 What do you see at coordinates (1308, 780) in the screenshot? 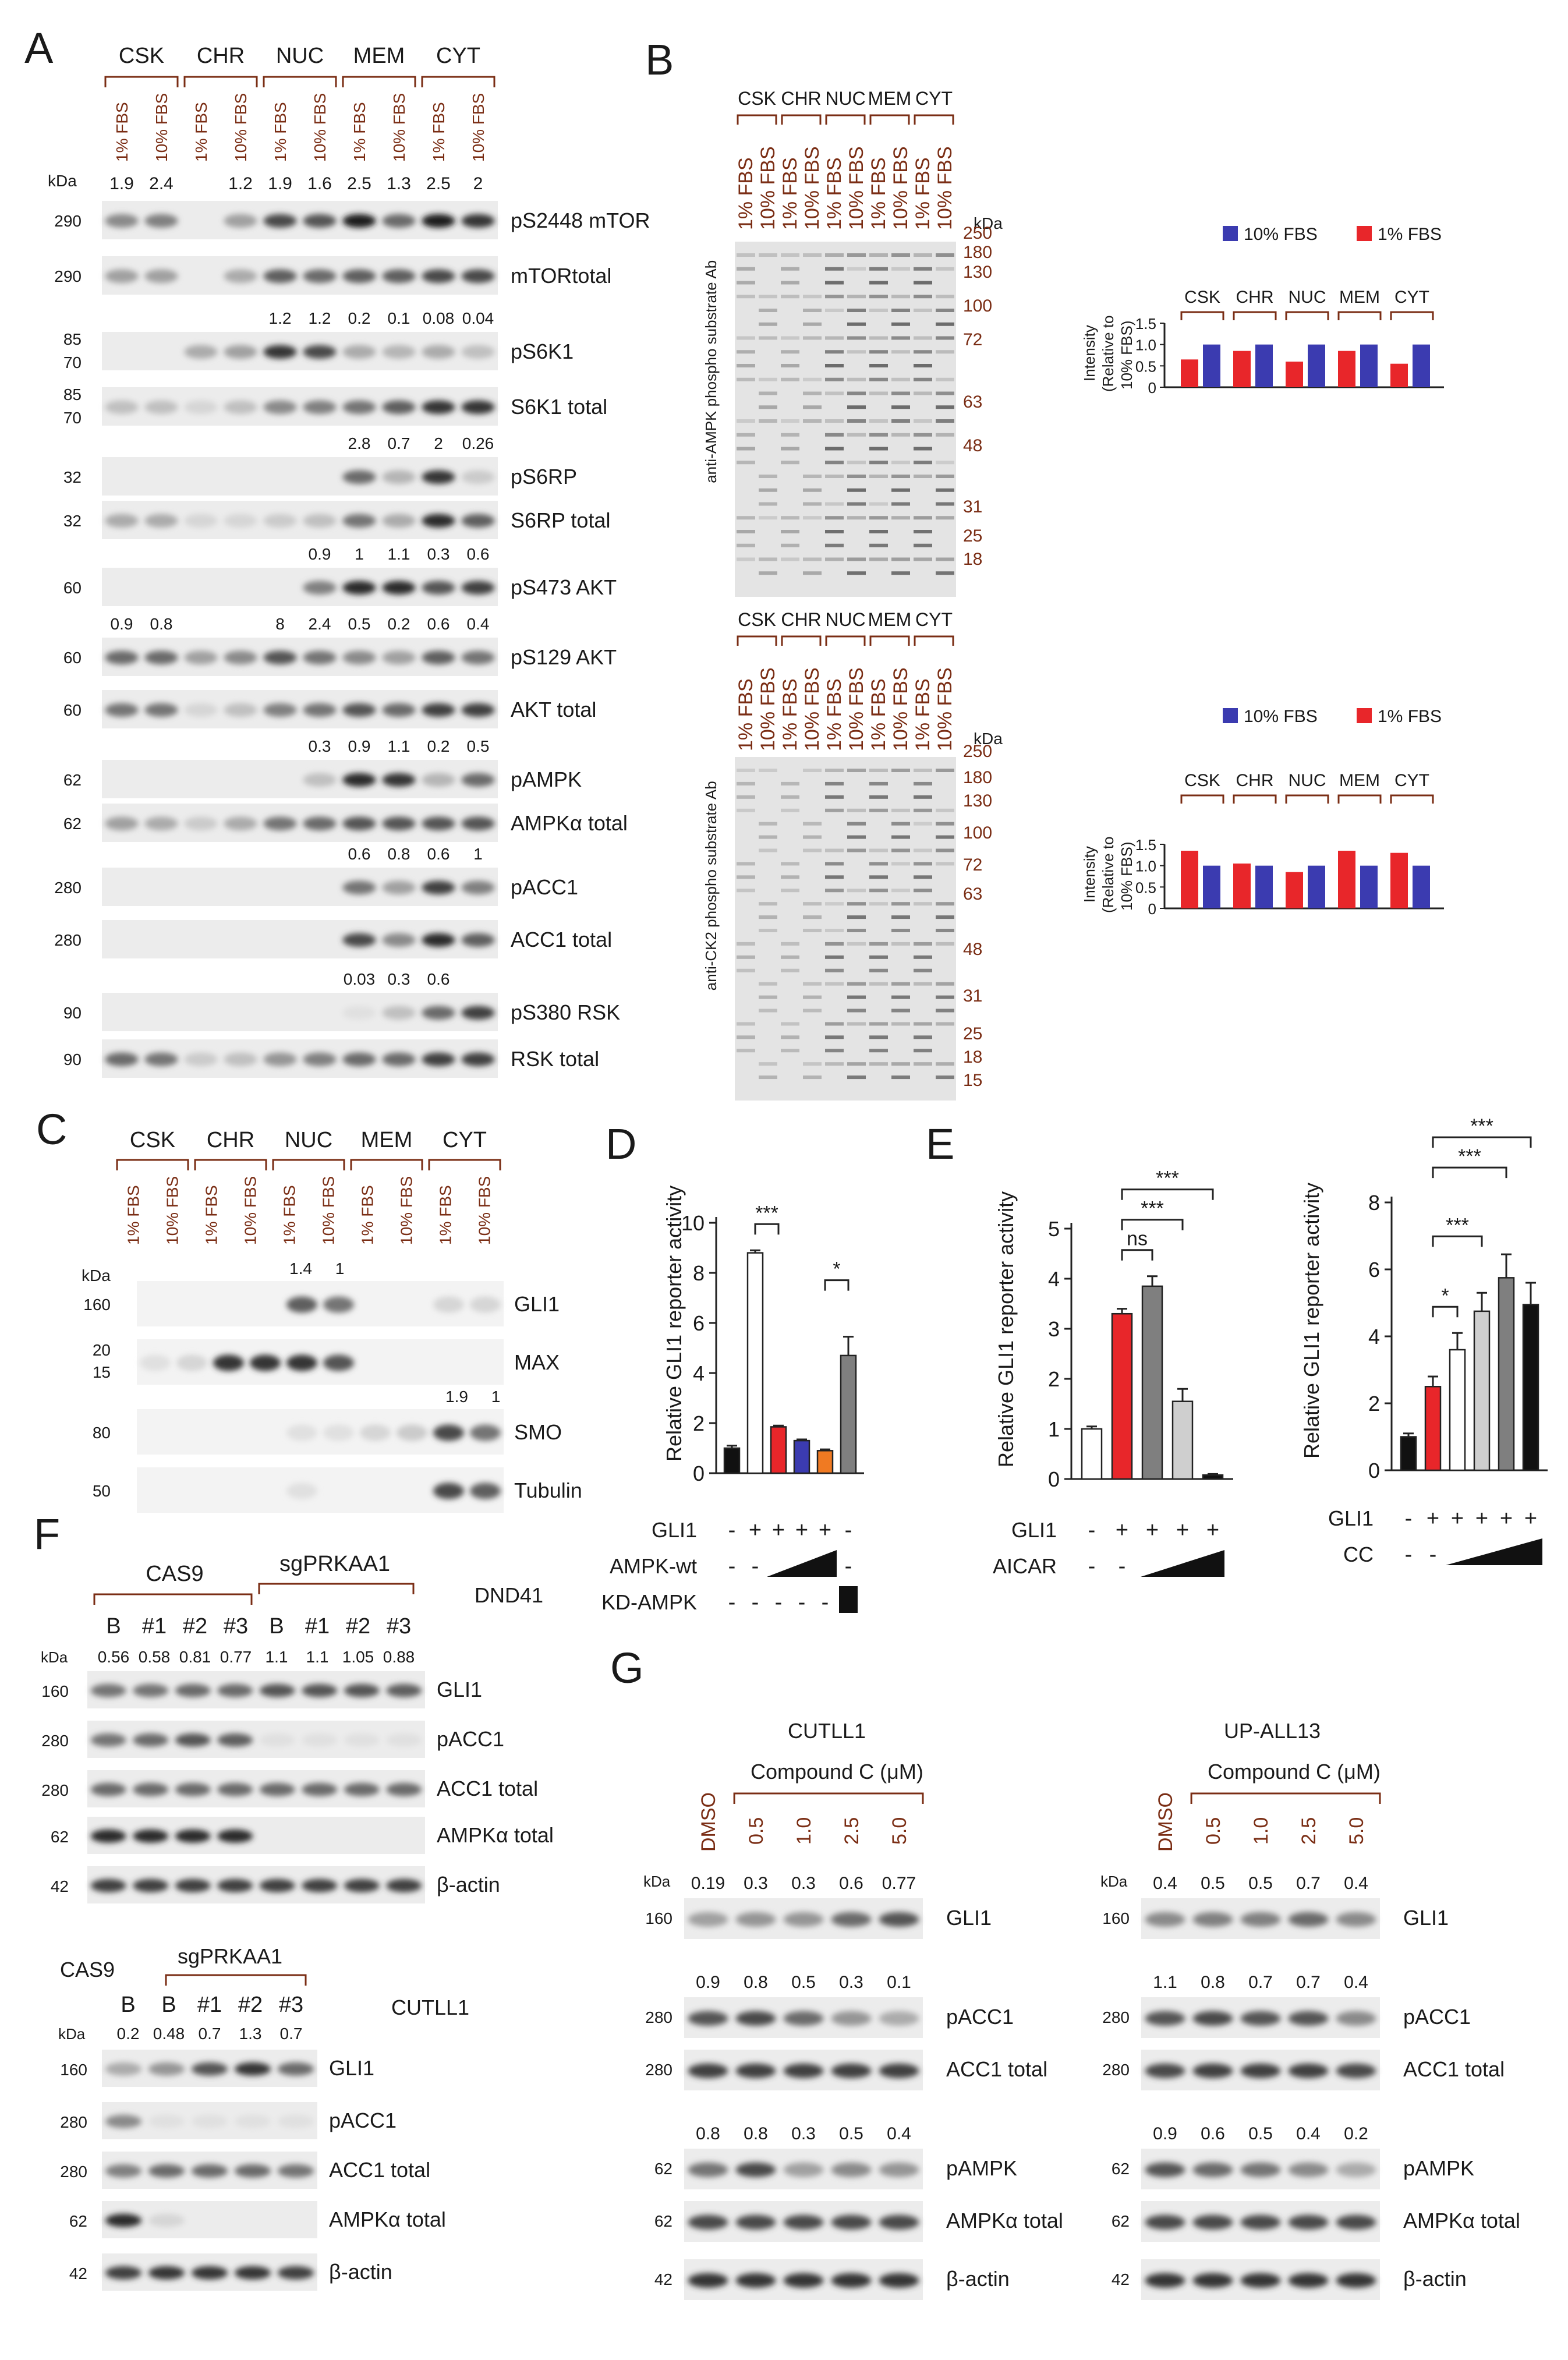
I see `chart-category: NUC` at bounding box center [1308, 780].